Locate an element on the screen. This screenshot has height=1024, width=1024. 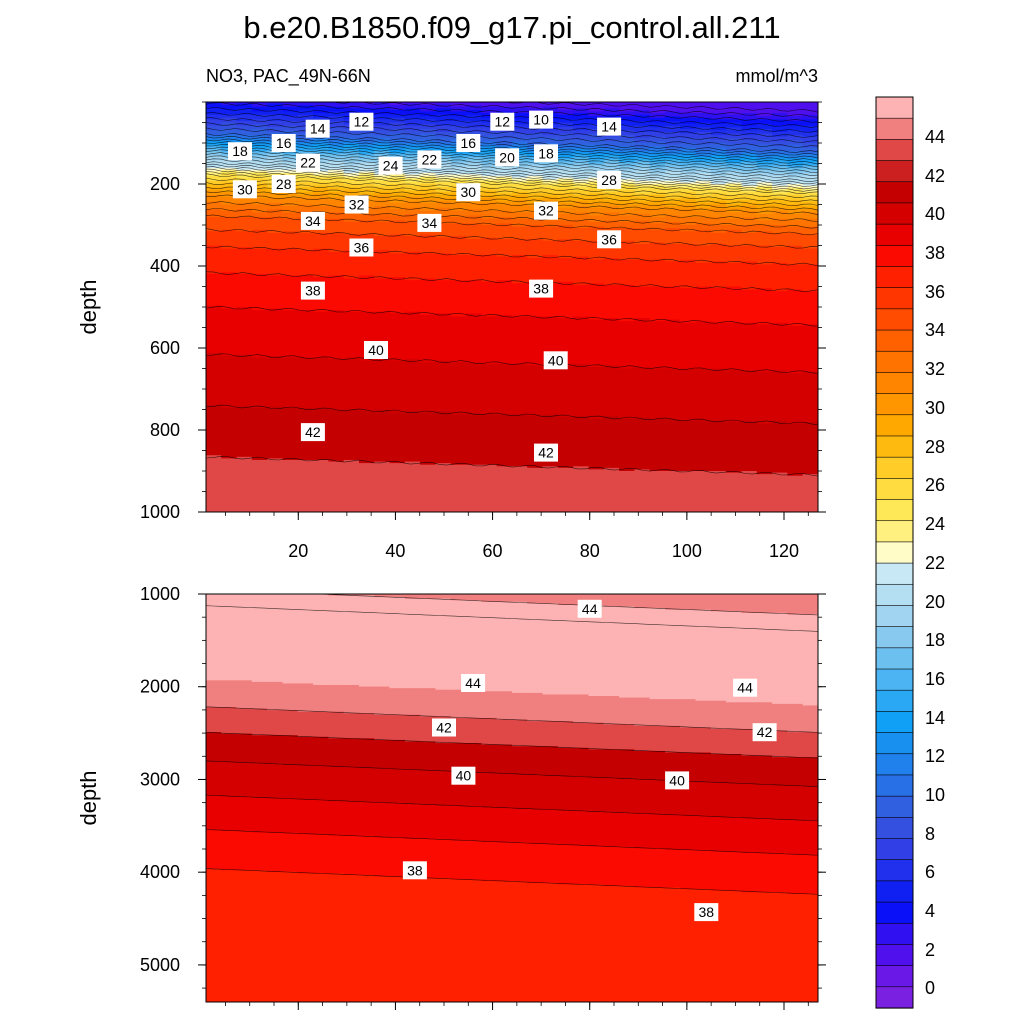
colorbar-label: 26 is located at coordinates (935, 485).